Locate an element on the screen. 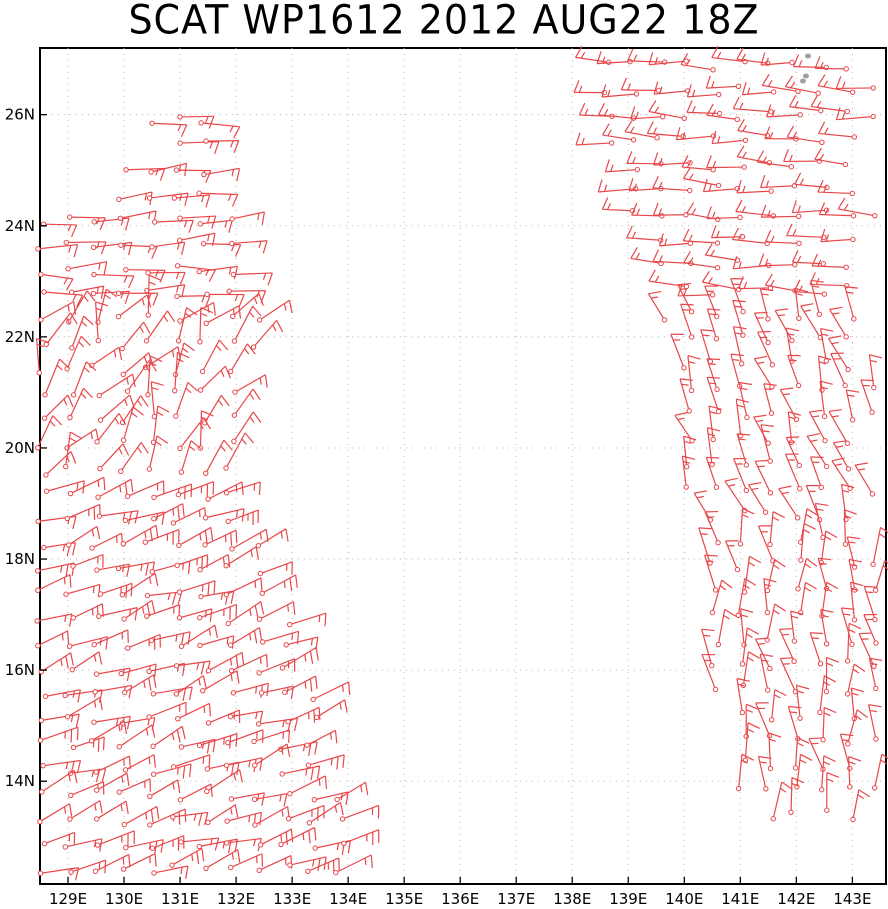  lat-tick-label: 22N is located at coordinates (20, 337).